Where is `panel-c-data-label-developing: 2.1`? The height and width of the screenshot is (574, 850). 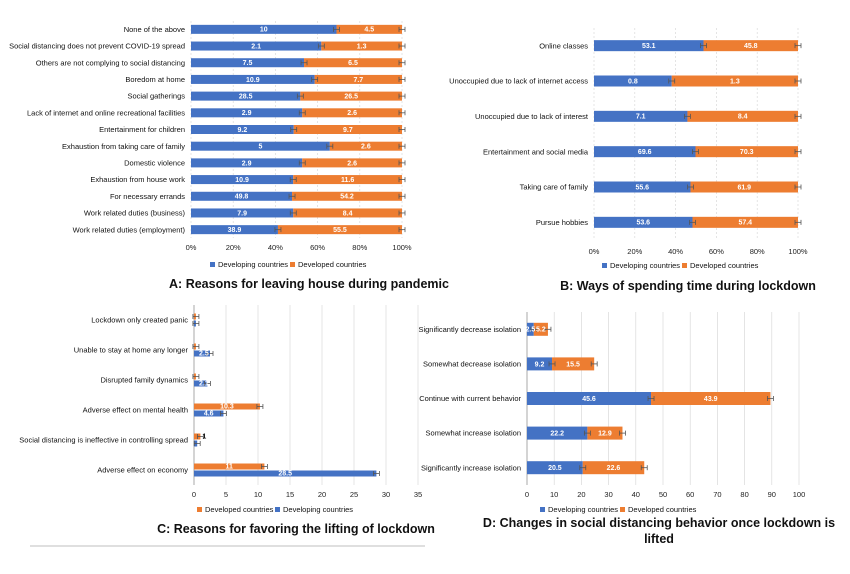
panel-c-data-label-developing: 2.1 is located at coordinates (204, 384).